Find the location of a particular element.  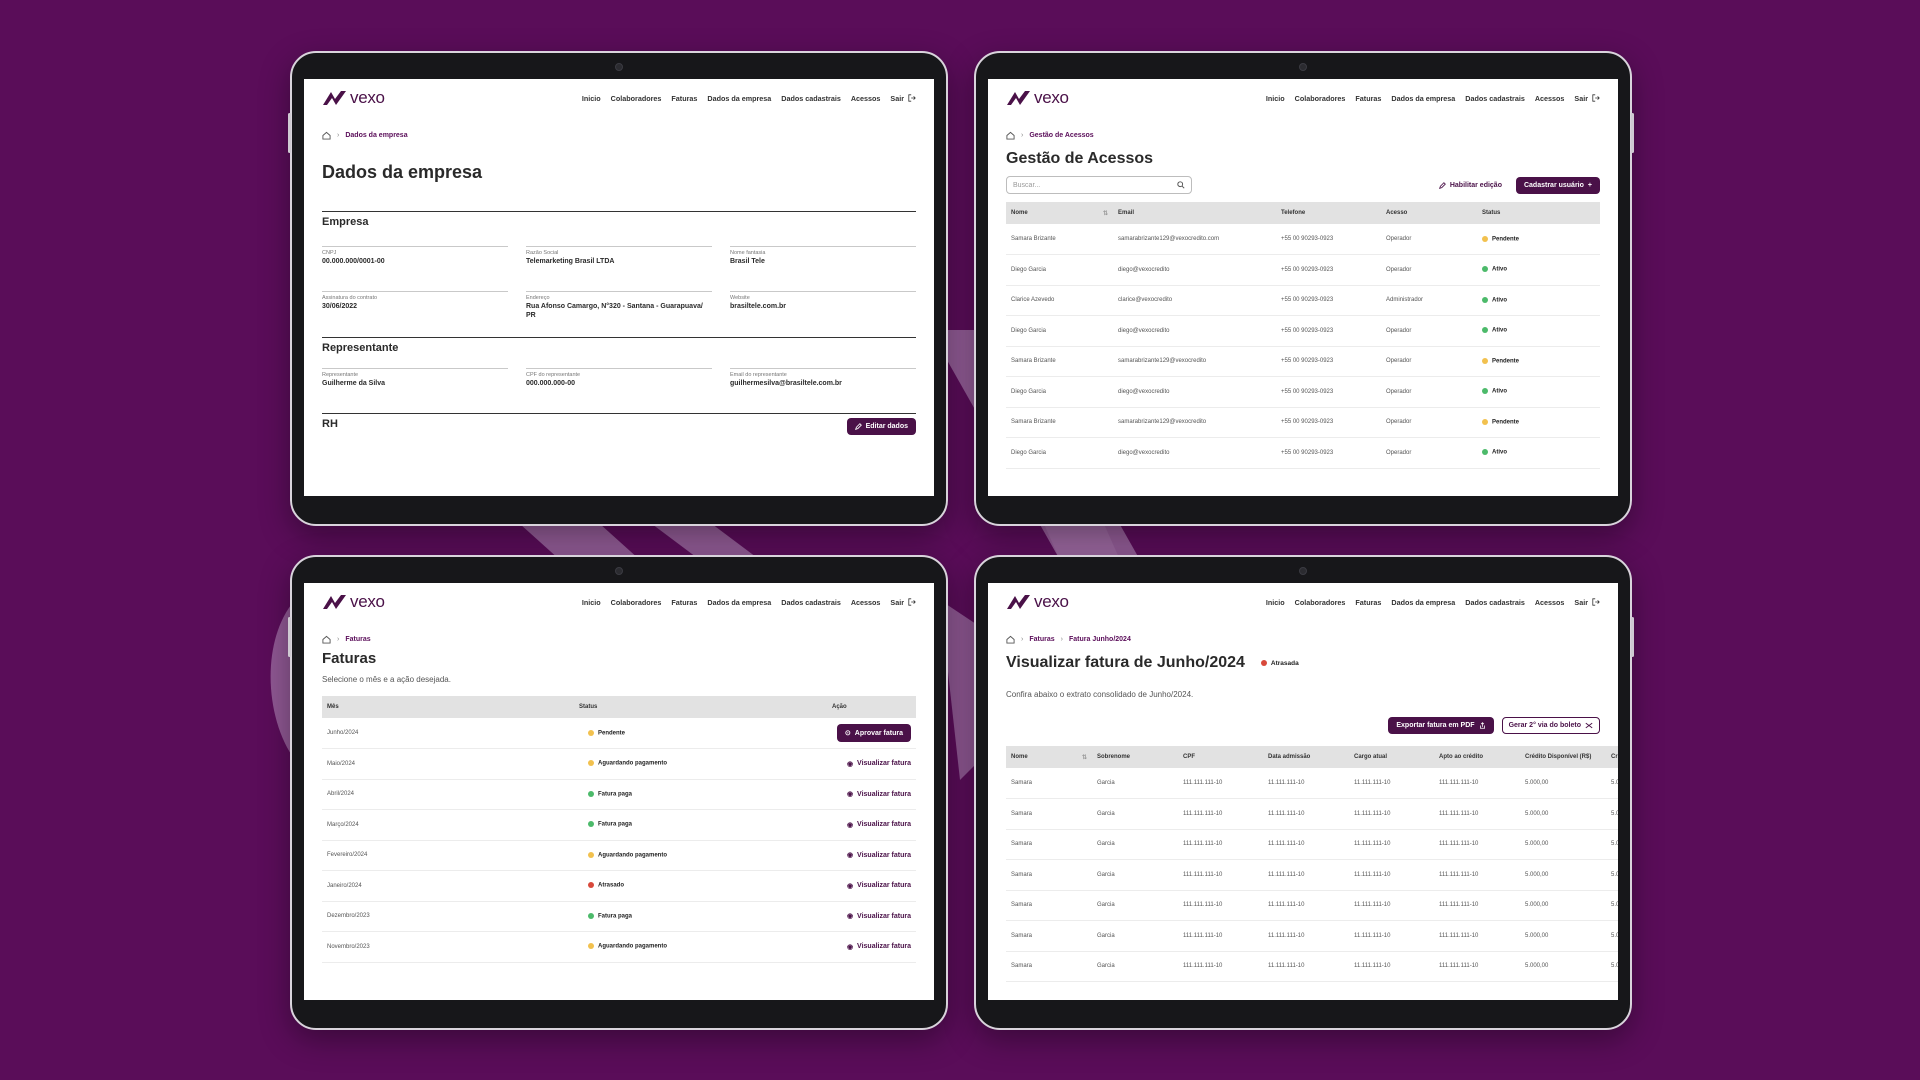

breadcrumb-current: Dados da empresa is located at coordinates (376, 135).